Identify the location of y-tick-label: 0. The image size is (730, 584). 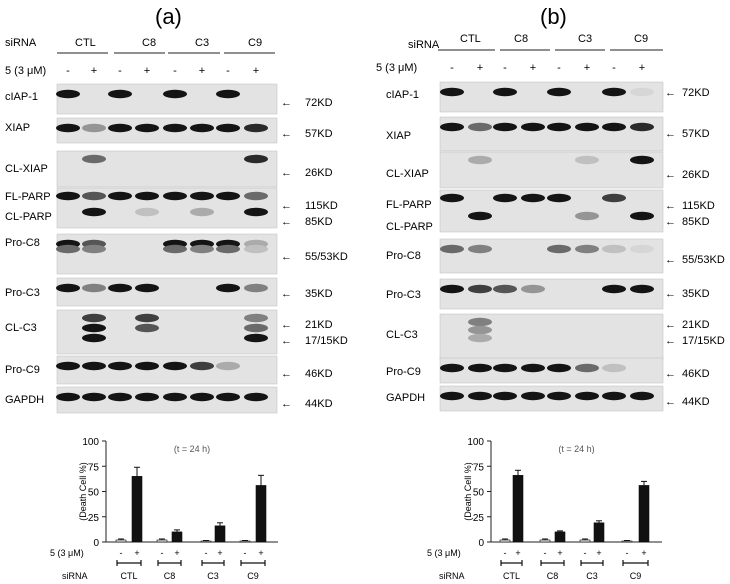
(96, 543).